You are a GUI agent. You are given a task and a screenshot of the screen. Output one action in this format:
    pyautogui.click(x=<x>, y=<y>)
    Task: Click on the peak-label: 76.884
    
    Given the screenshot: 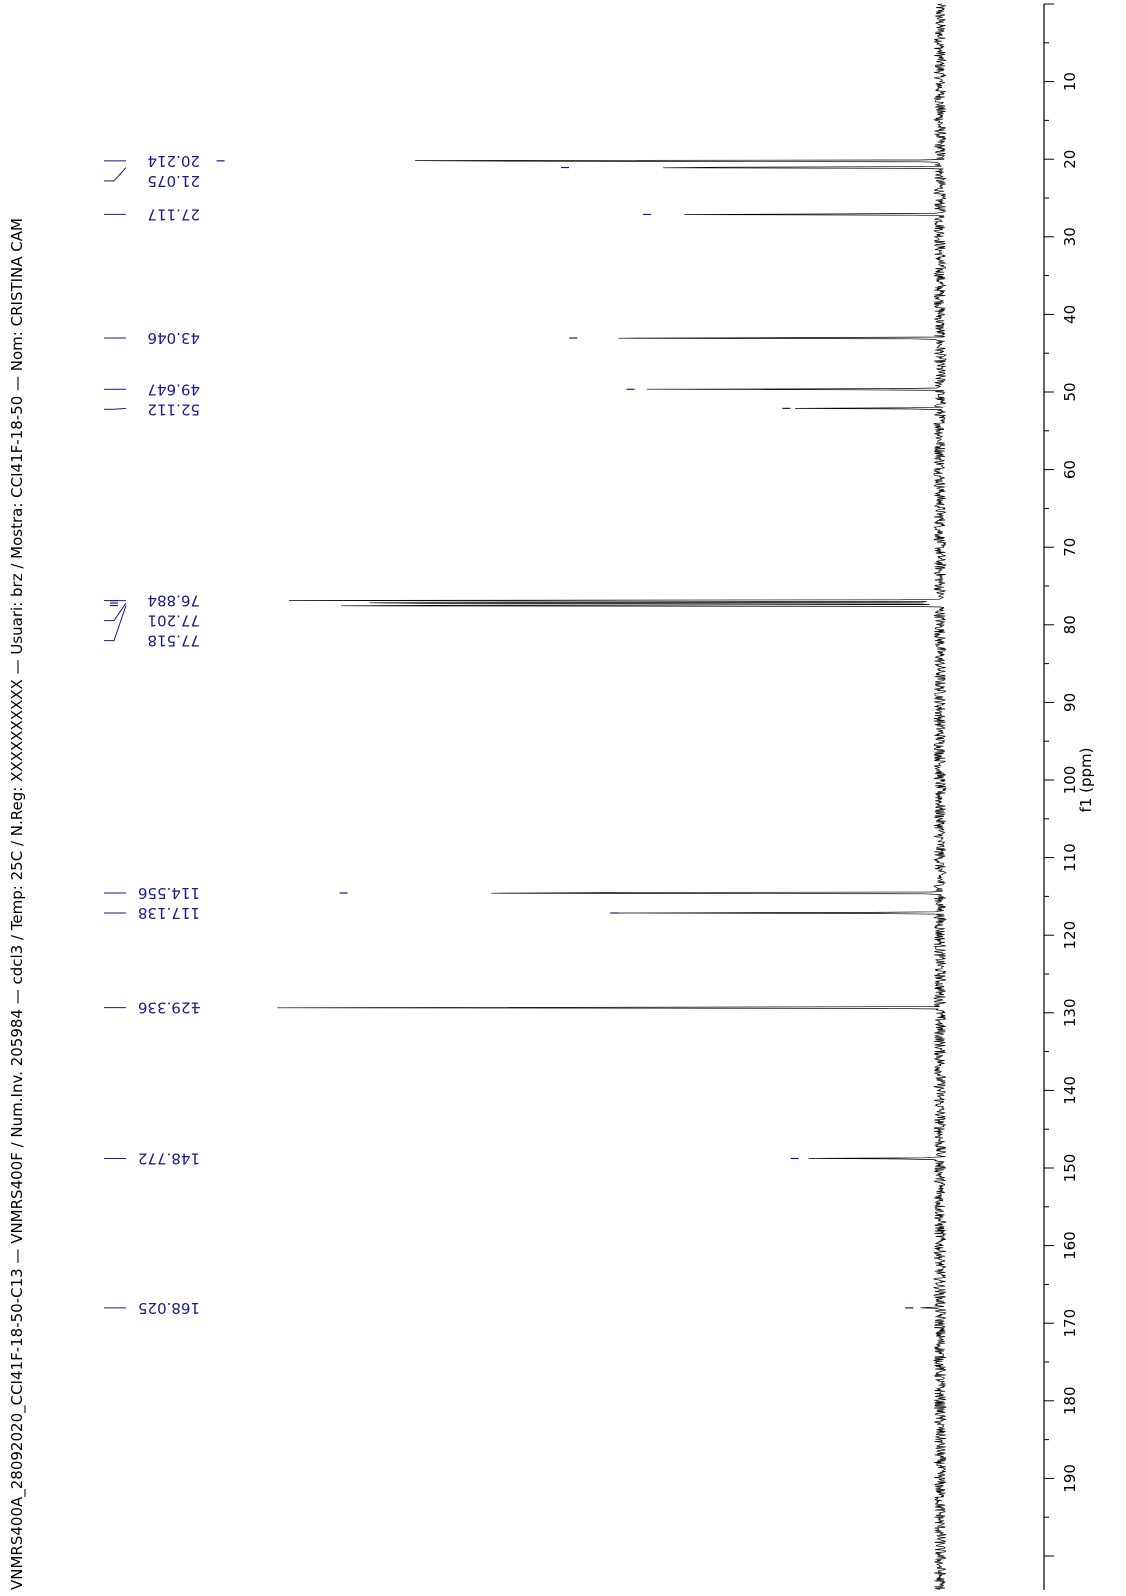 What is the action you would take?
    pyautogui.click(x=174, y=601)
    